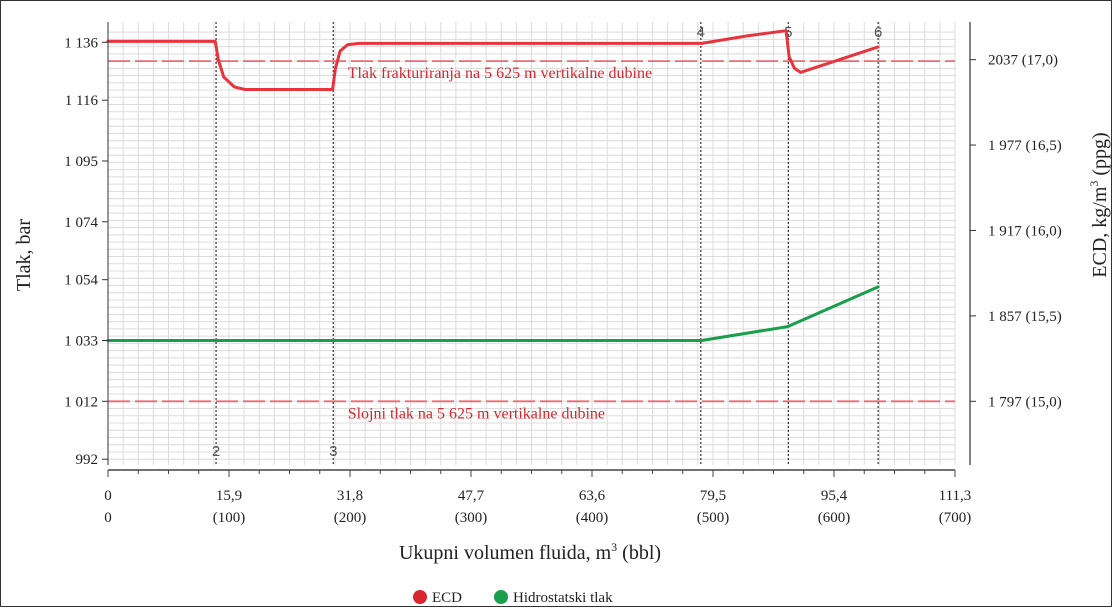 This screenshot has height=612, width=1112. Describe the element at coordinates (1099, 204) in the screenshot. I see `y-axis-title-right: ECD, kg/m3 (ppg)` at that location.